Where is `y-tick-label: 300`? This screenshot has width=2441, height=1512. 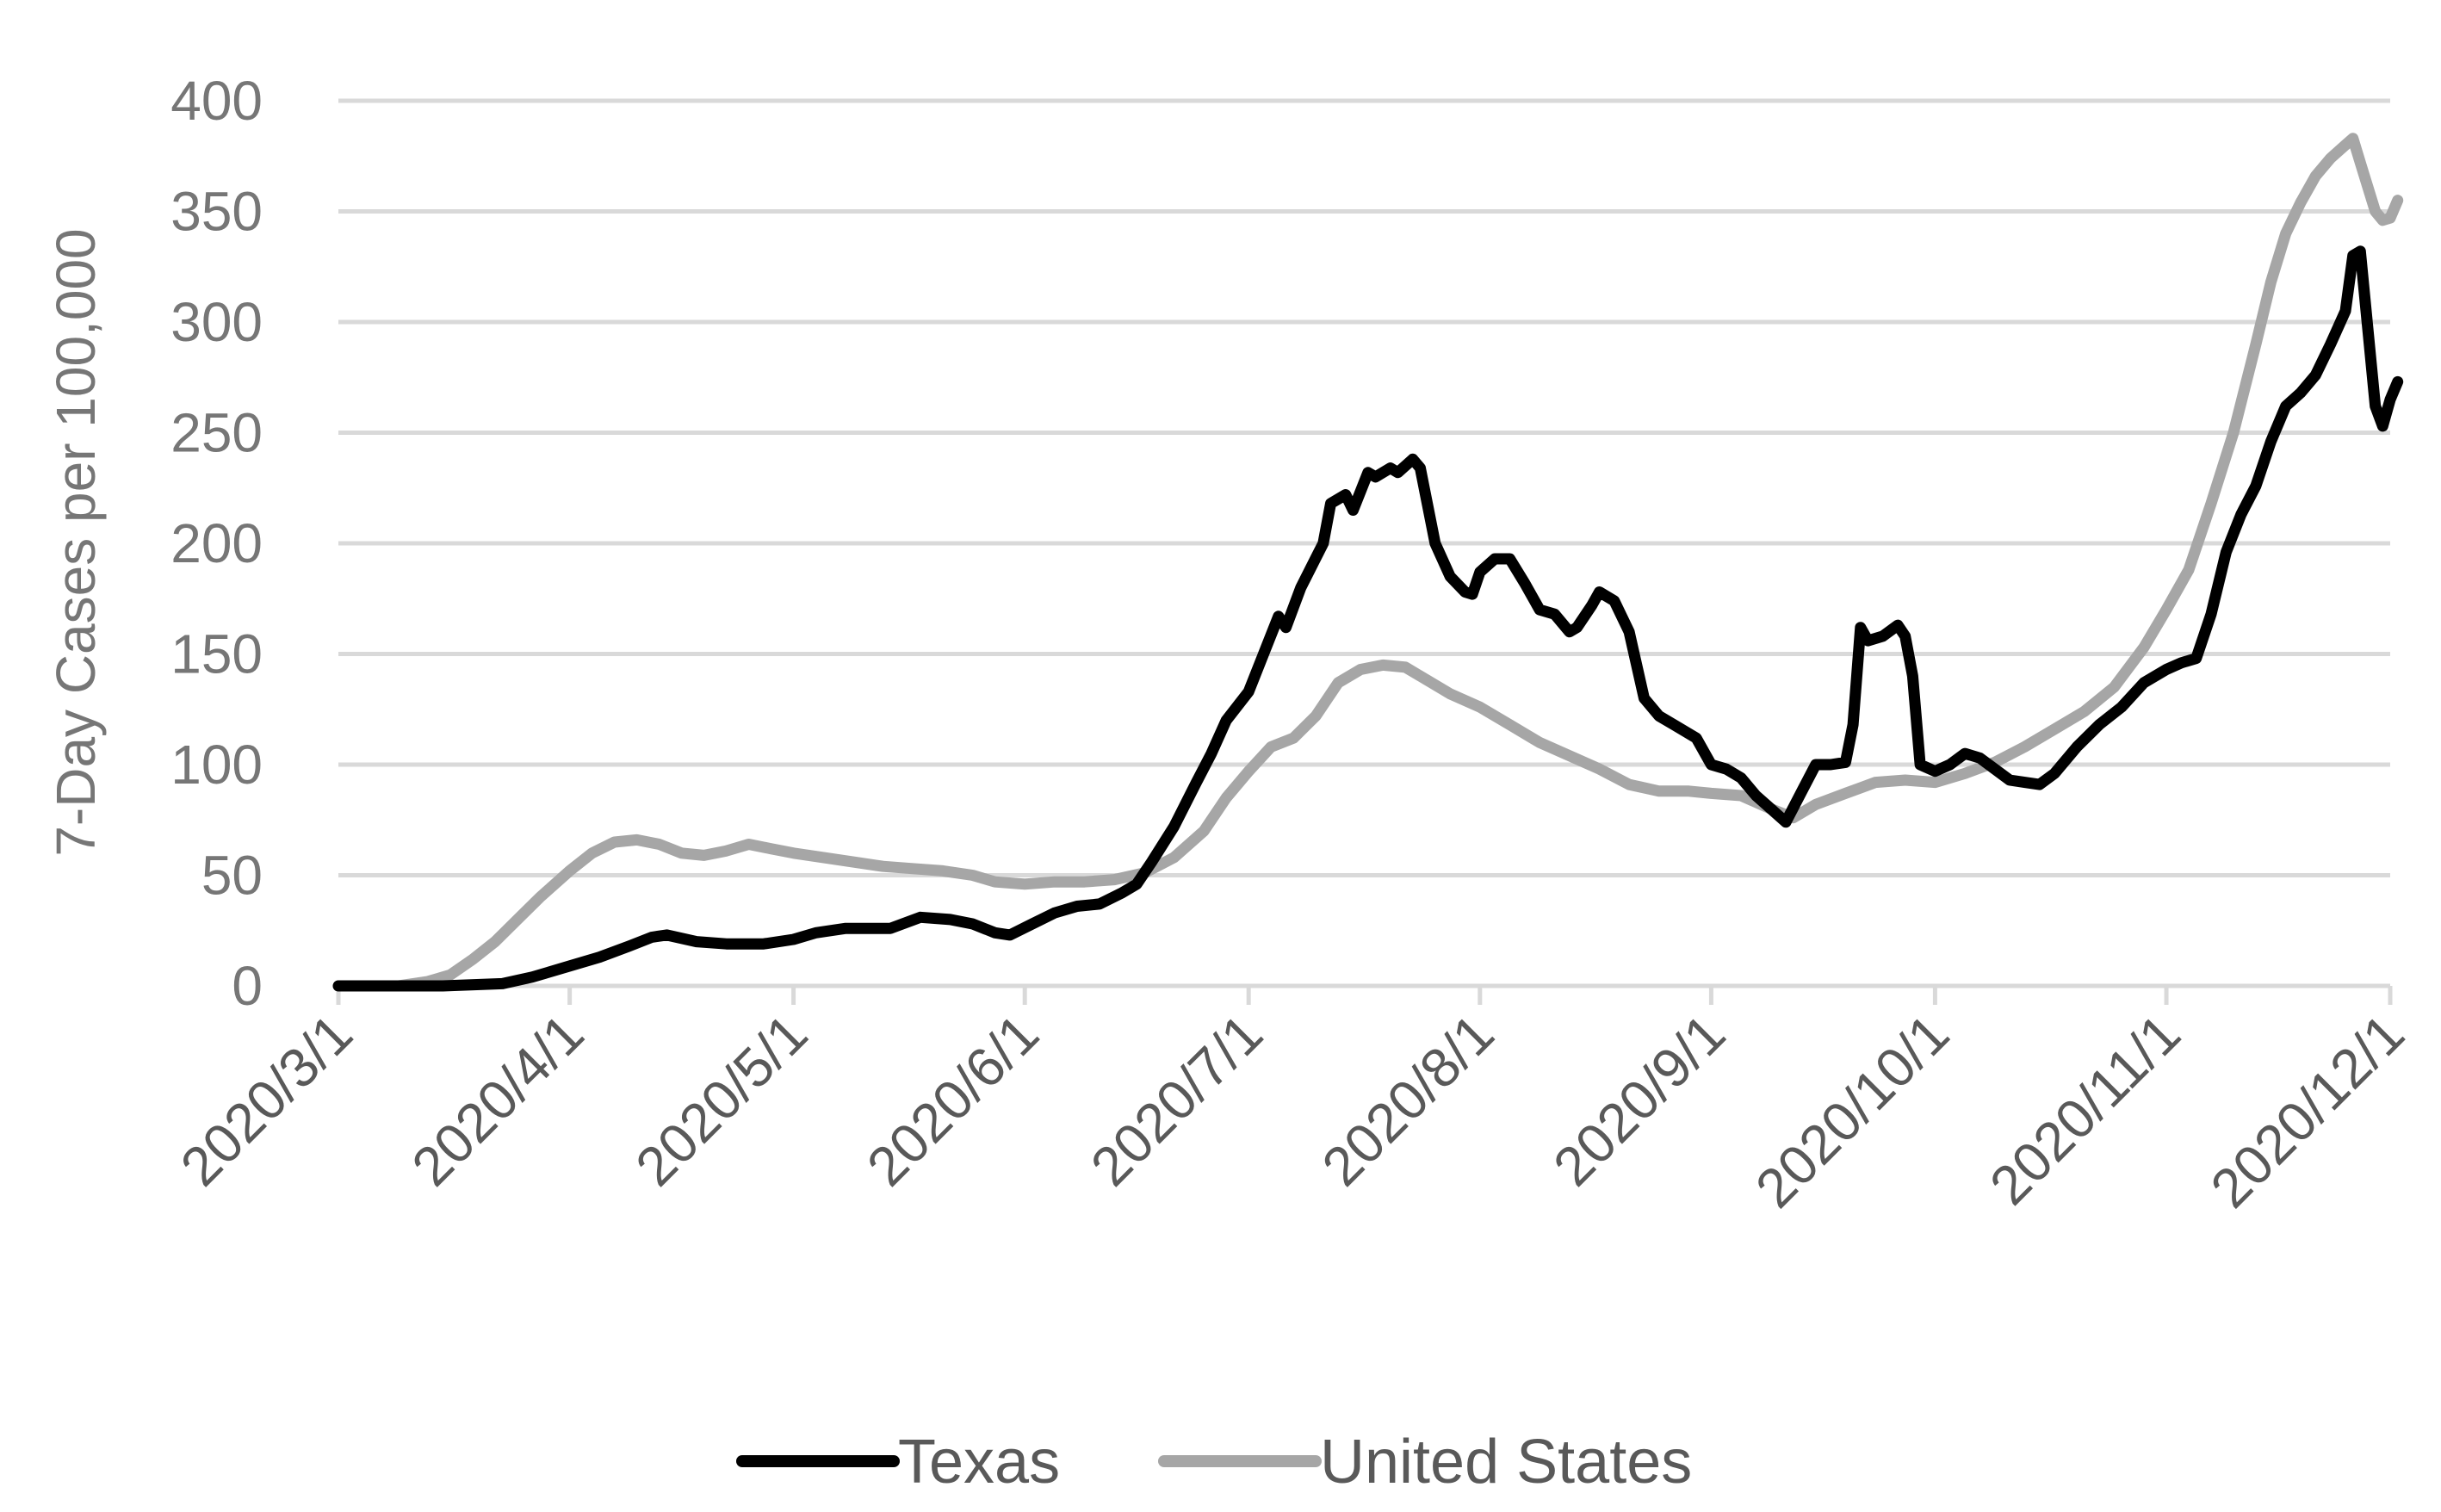
y-tick-label: 300 is located at coordinates (216, 322).